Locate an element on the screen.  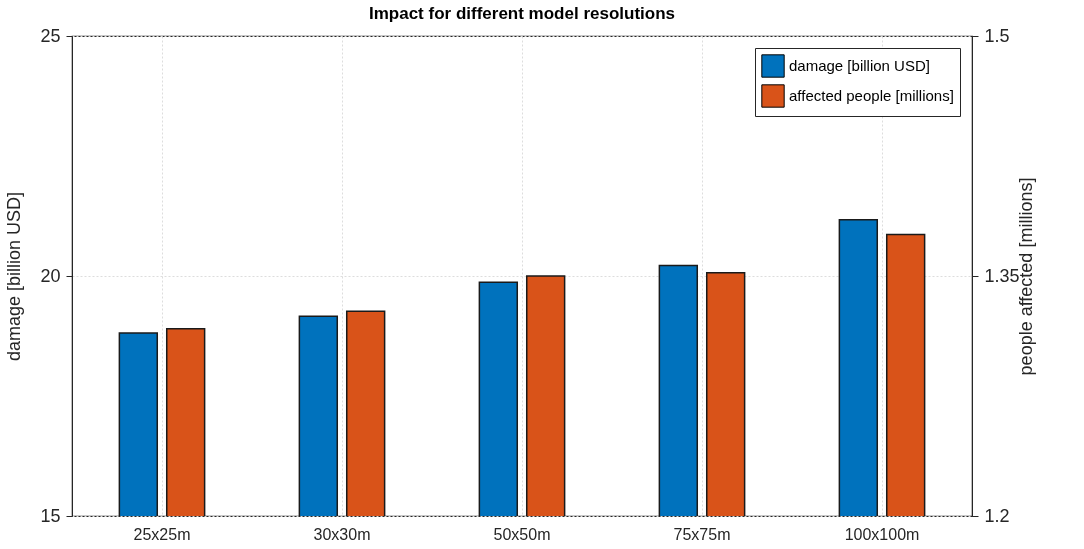
x-tick-label: 75x75m is located at coordinates (702, 534).